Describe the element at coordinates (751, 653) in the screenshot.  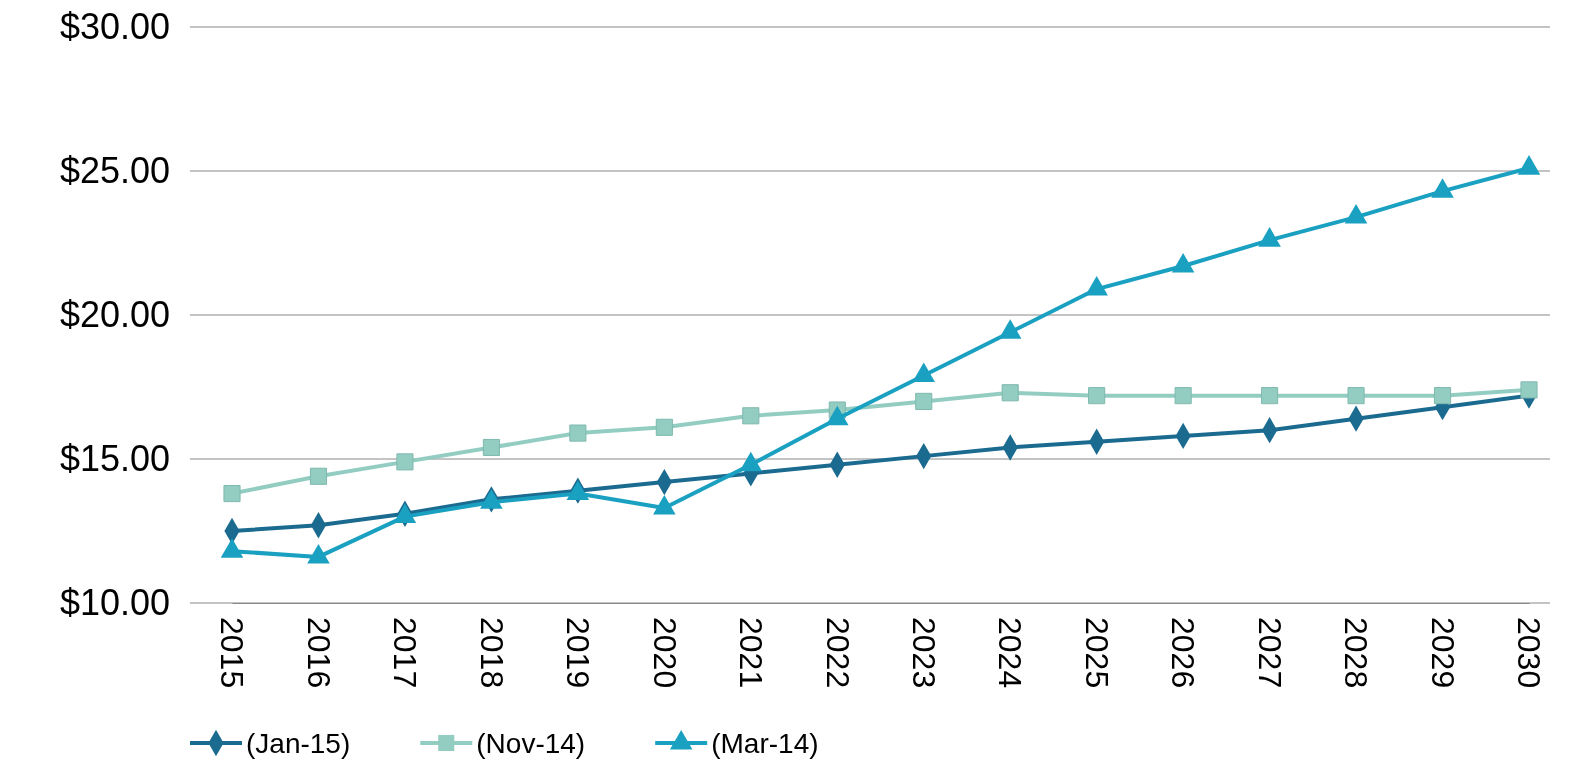
I see `x-tick-label: 2021` at that location.